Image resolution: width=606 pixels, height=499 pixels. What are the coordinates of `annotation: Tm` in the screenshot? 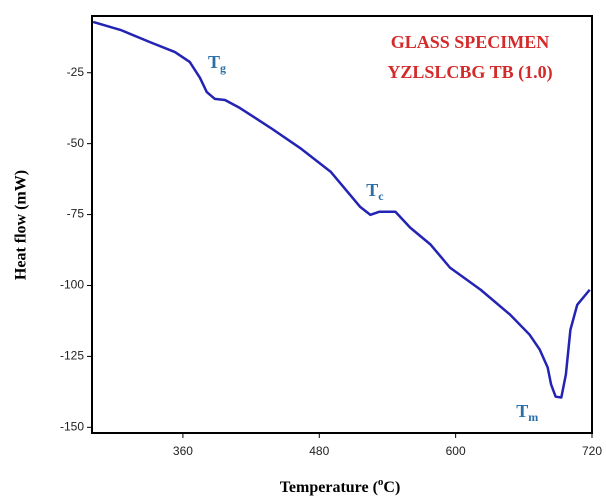 It's located at (527, 412).